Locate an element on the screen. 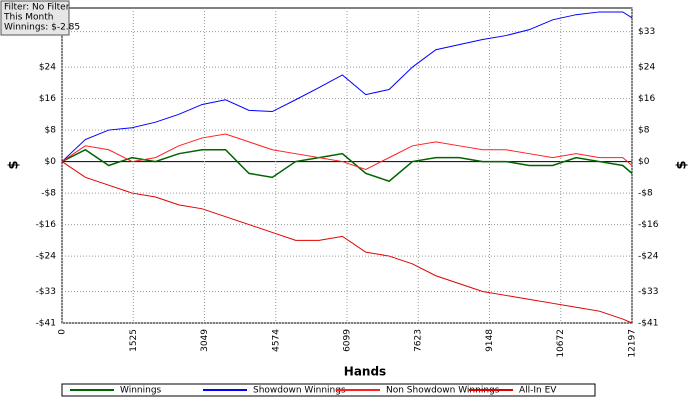  legend is located at coordinates (328, 390).